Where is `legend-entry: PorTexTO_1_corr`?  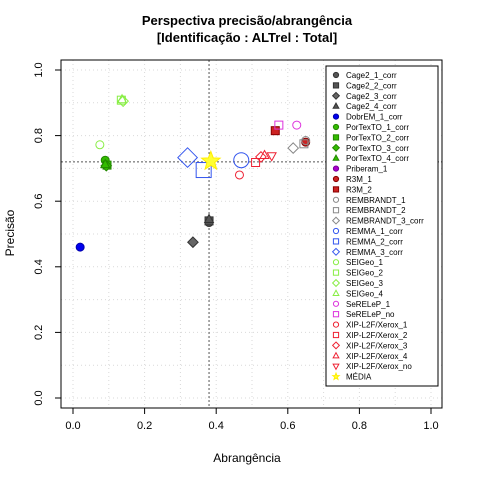 legend-entry: PorTexTO_1_corr is located at coordinates (377, 127).